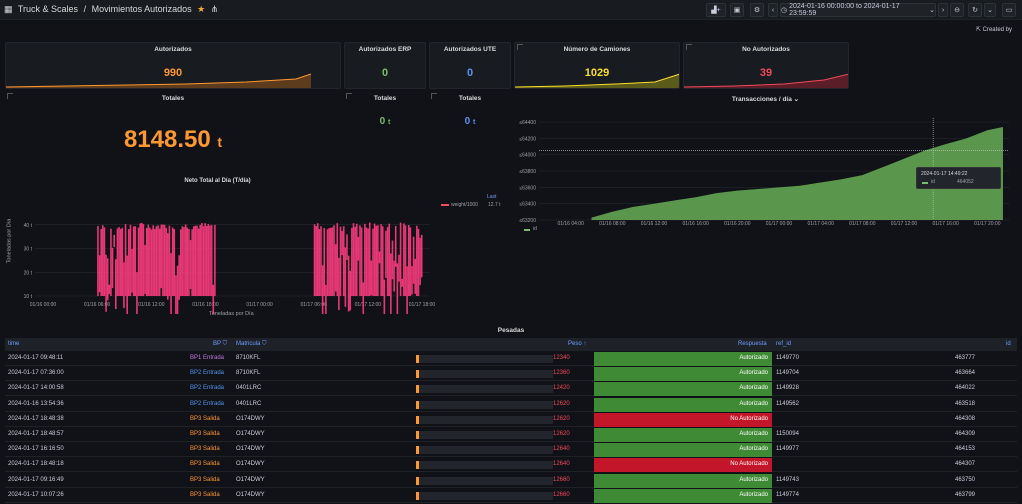 This screenshot has width=1022, height=504. Describe the element at coordinates (943, 10) in the screenshot. I see `time-forward-button: ›` at that location.